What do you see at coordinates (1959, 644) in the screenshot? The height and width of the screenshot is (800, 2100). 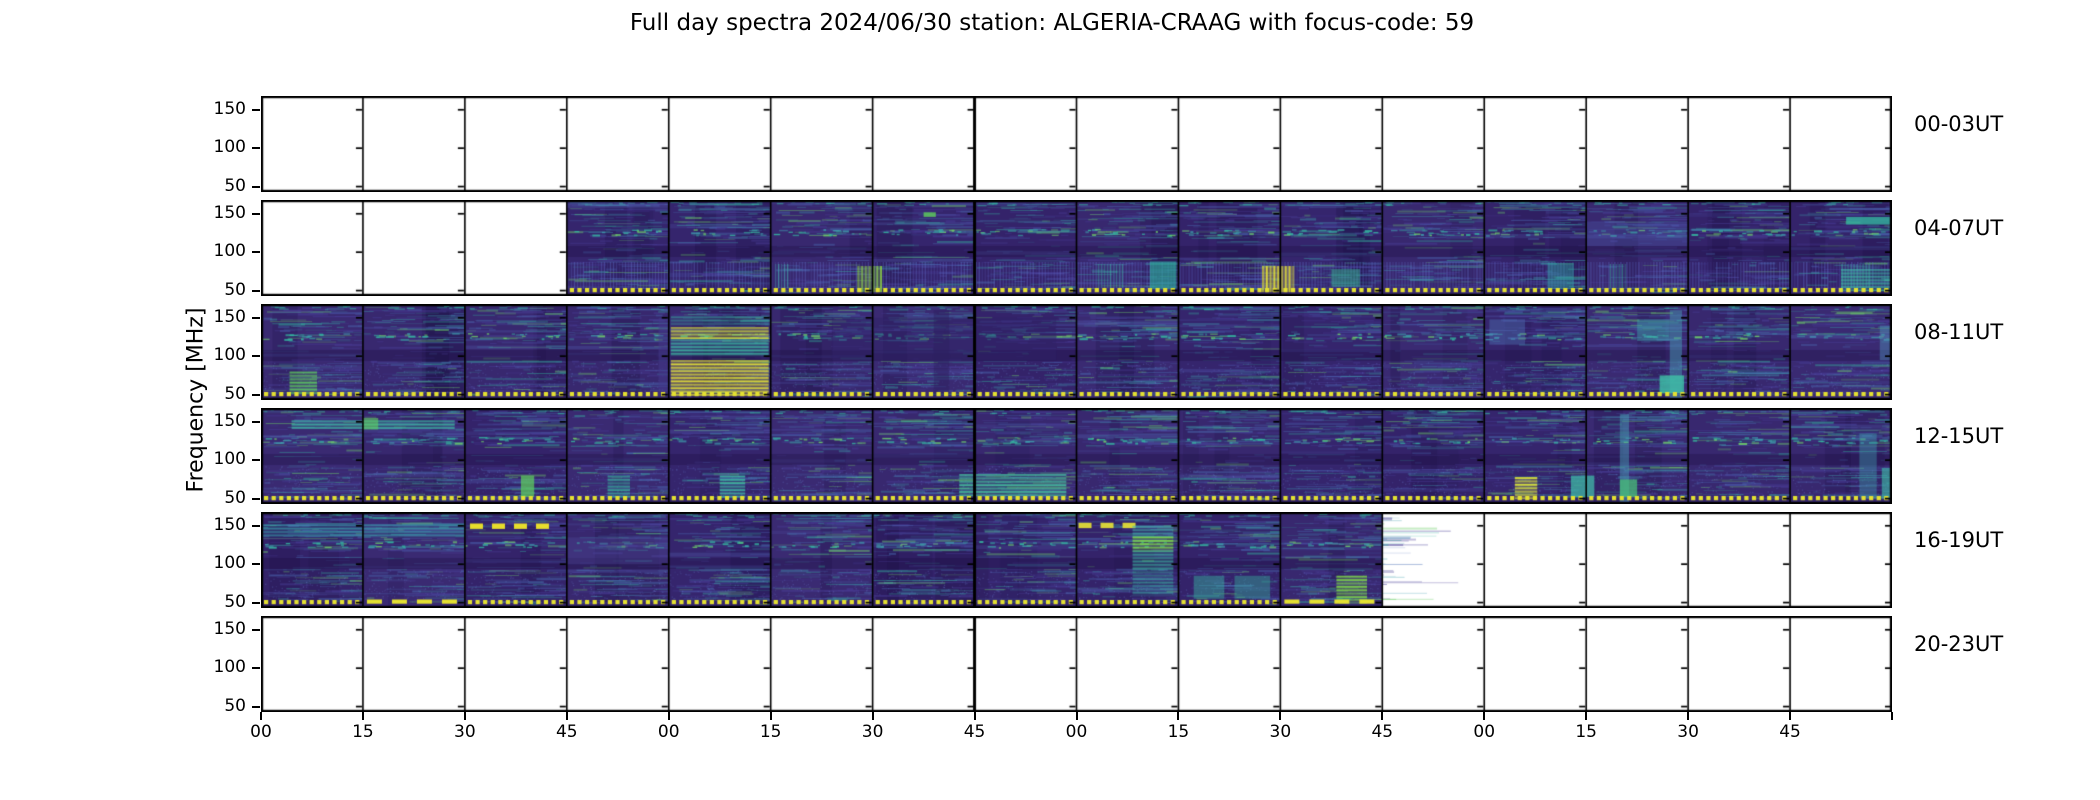 I see `row-time-label-5: 20-23UT` at bounding box center [1959, 644].